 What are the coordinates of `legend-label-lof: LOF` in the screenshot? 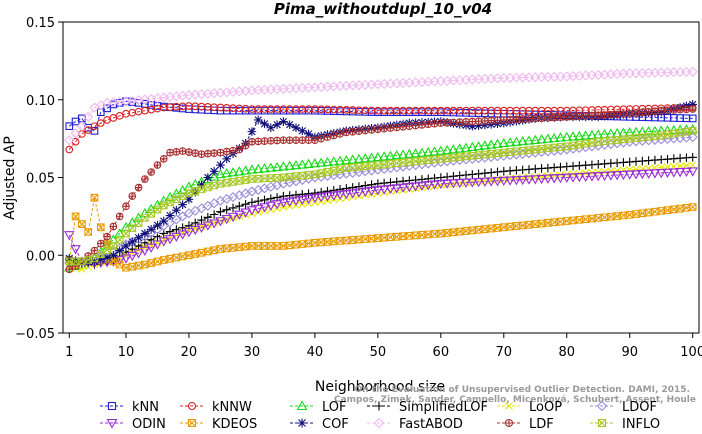 It's located at (334, 407).